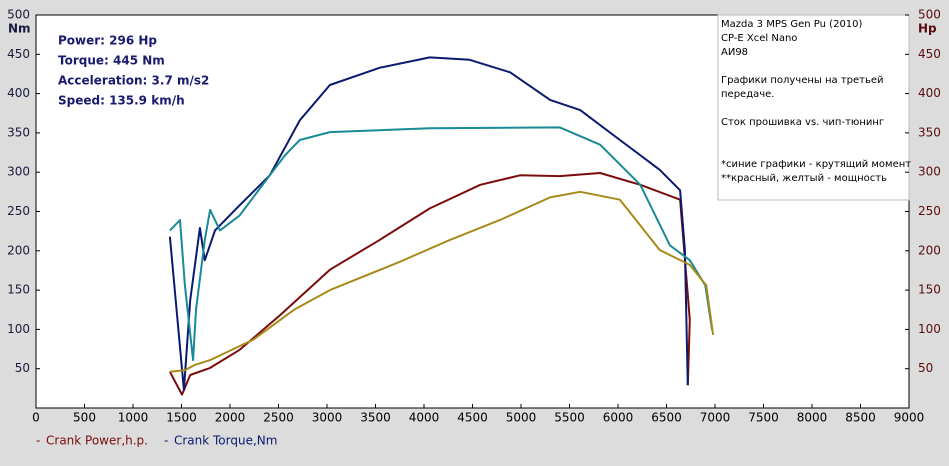 The height and width of the screenshot is (466, 949). Describe the element at coordinates (929, 54) in the screenshot. I see `y2-tick-label: 450` at that location.